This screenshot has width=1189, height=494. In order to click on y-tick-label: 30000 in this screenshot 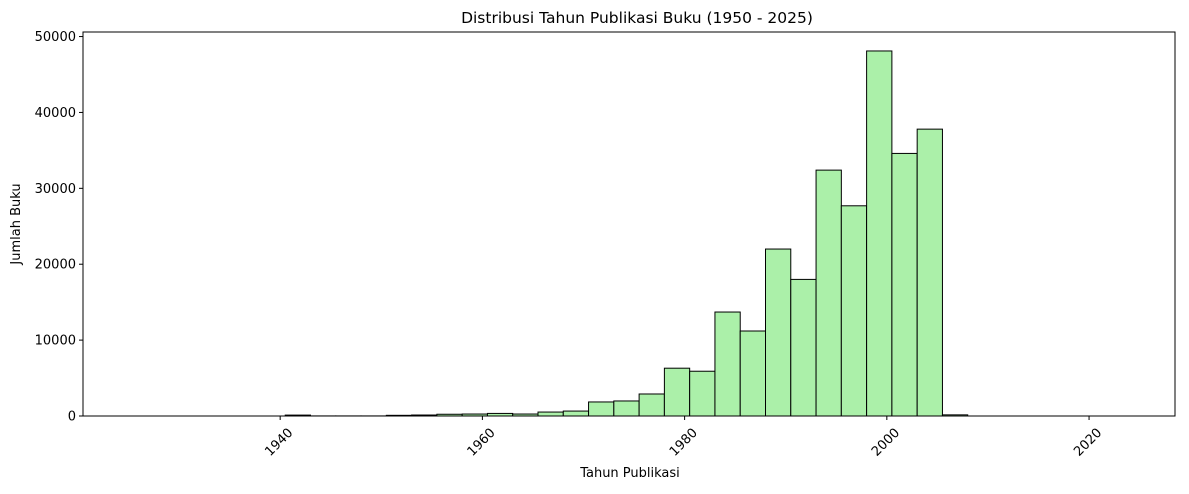, I will do `click(55, 189)`.